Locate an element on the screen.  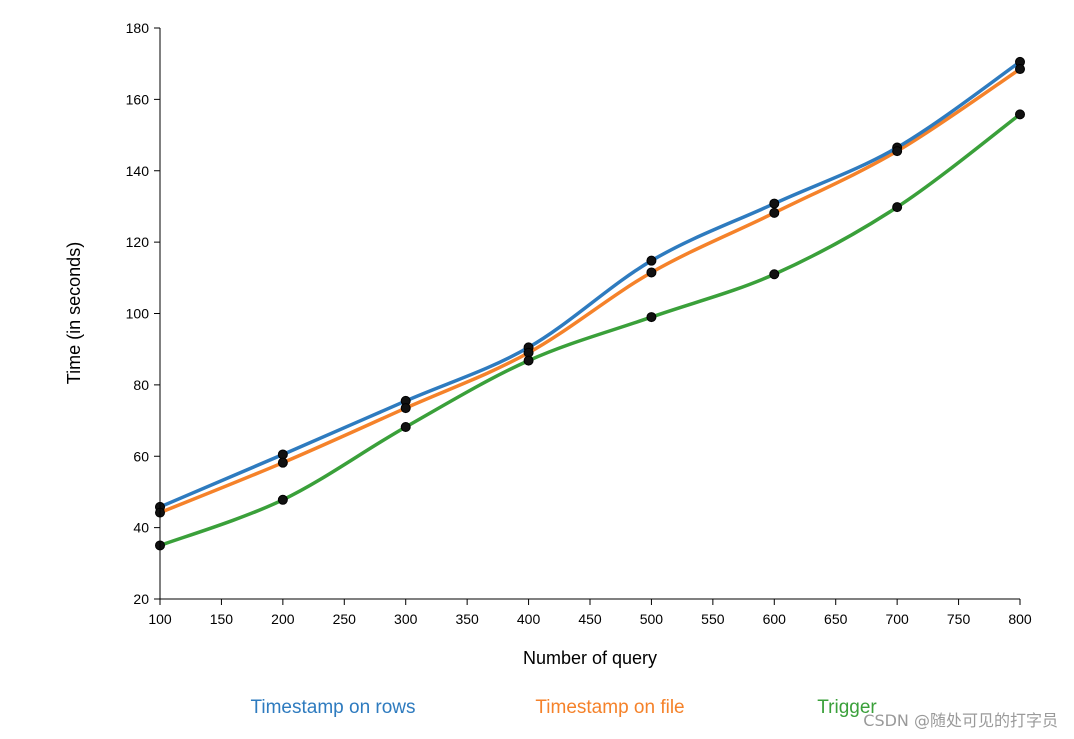
x-tick-label: 400 is located at coordinates (529, 619).